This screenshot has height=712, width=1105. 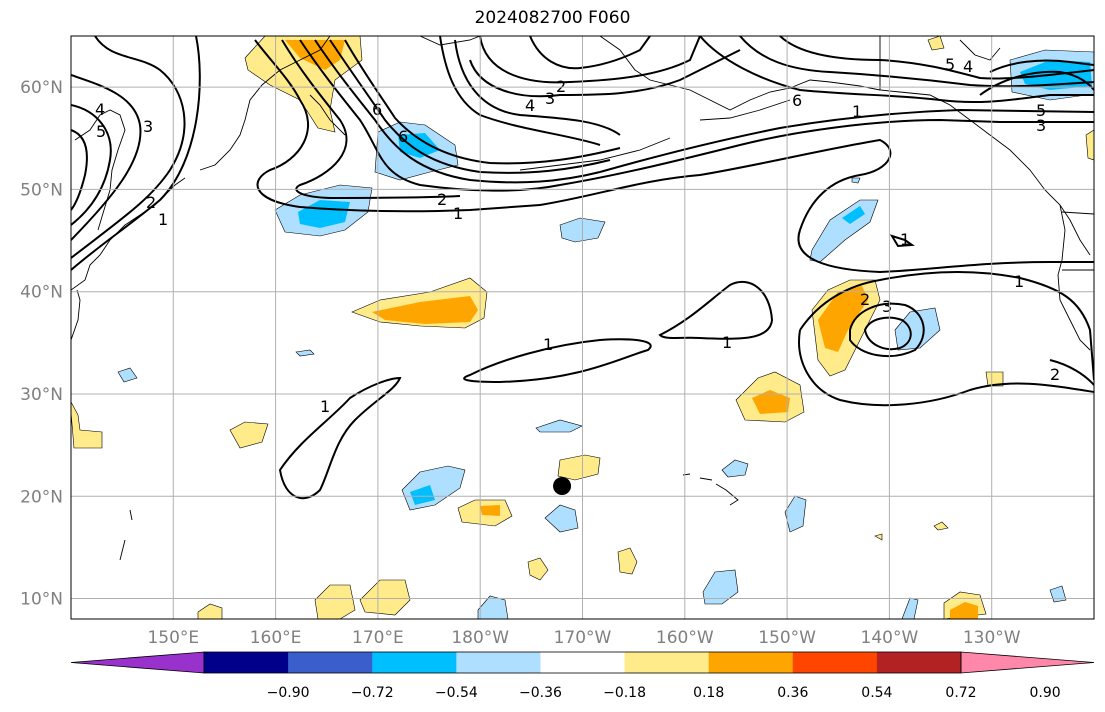 What do you see at coordinates (1027, 662) in the screenshot?
I see `colorbar-extend-high` at bounding box center [1027, 662].